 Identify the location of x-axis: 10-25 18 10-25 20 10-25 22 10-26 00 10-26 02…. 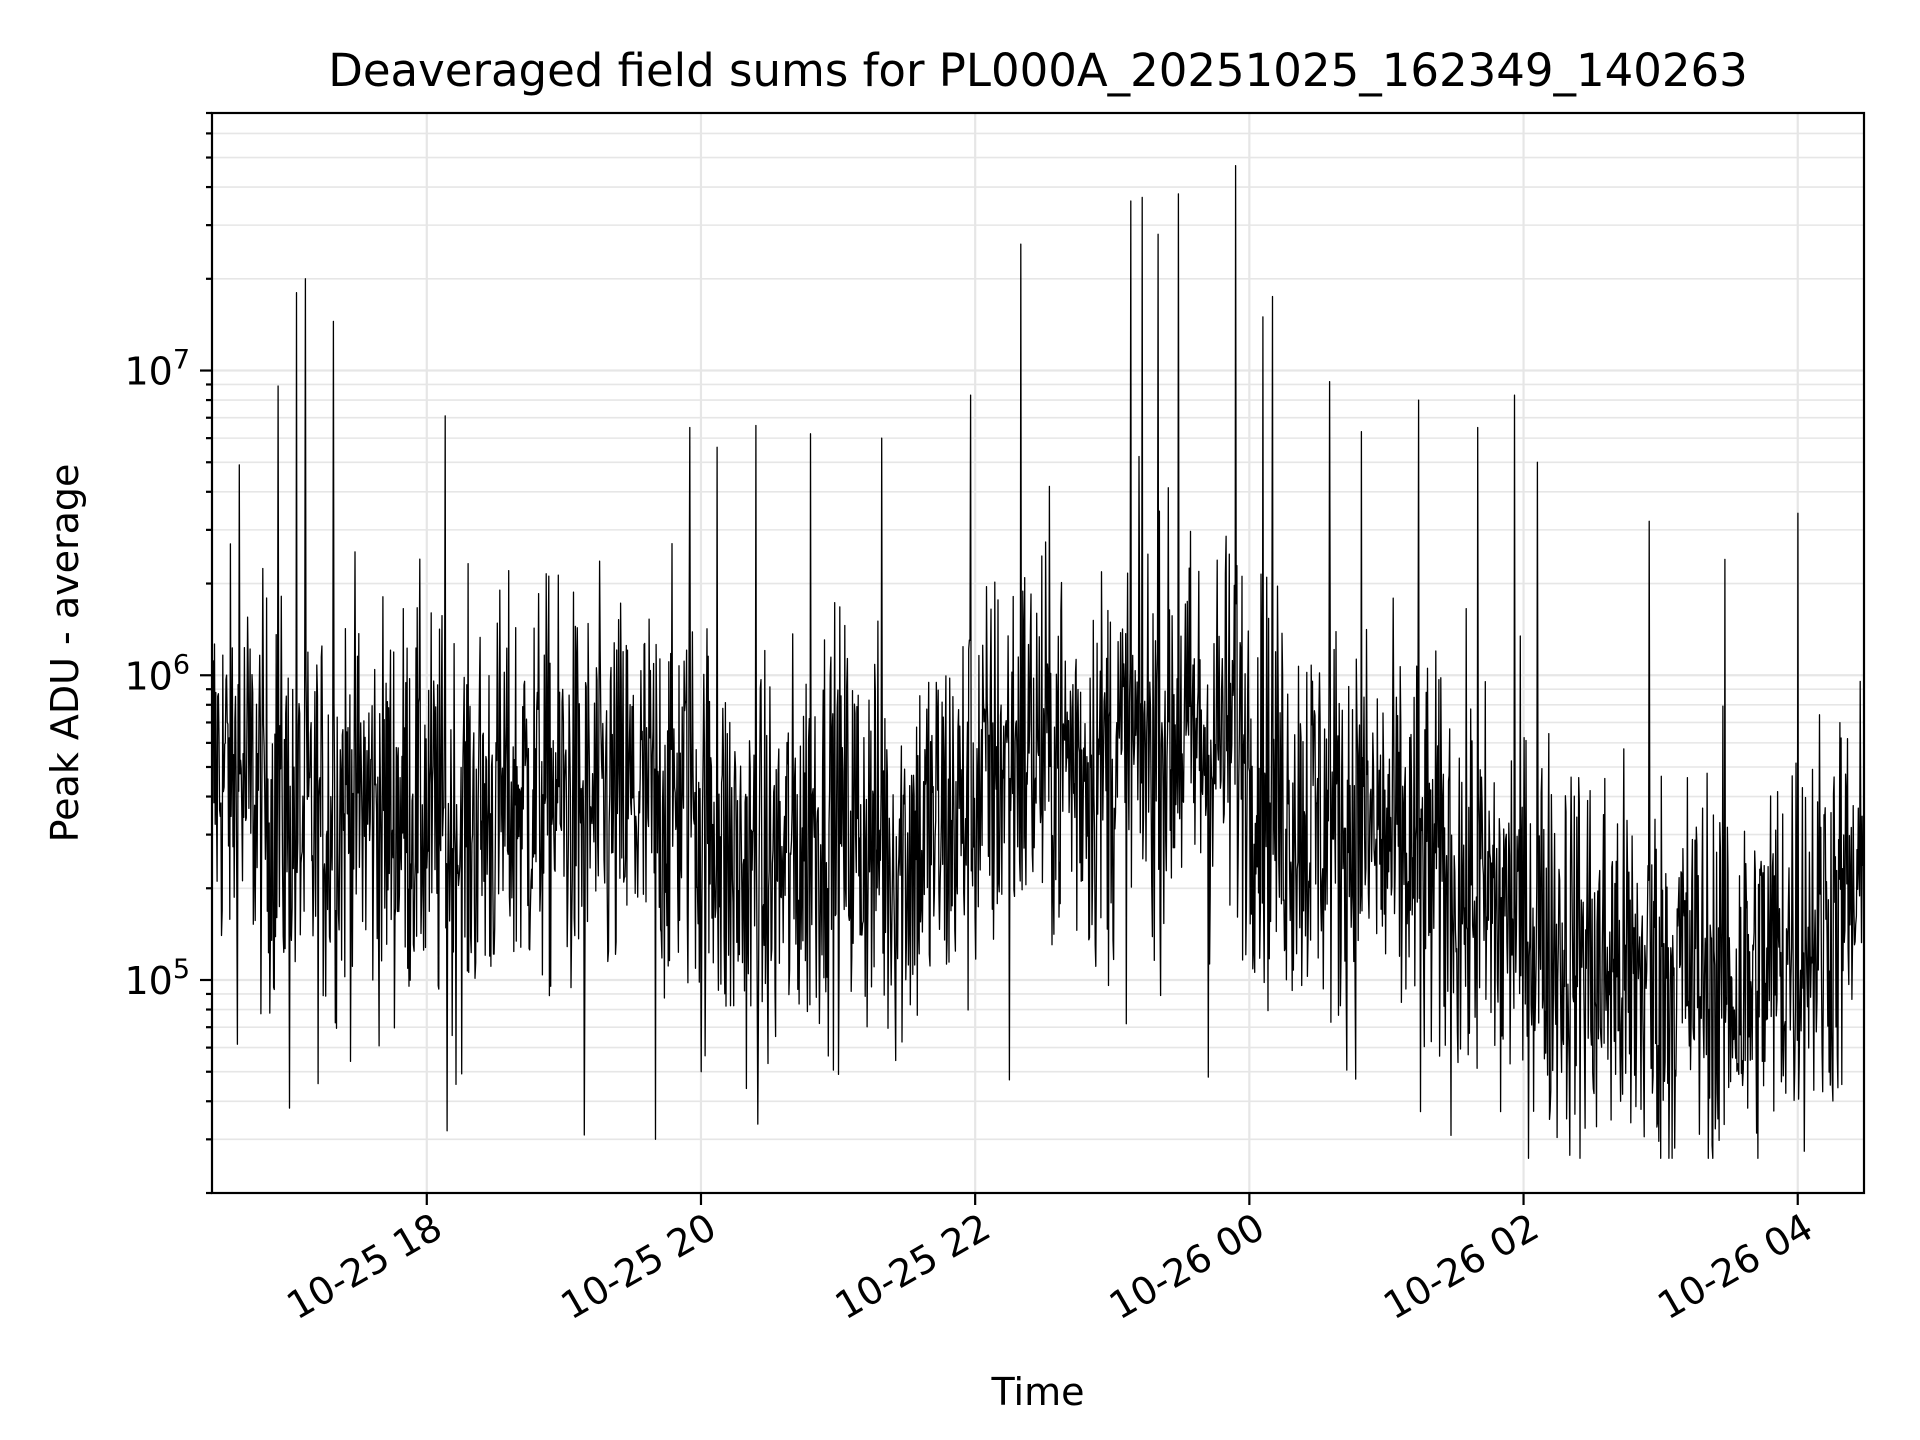
(1049, 1260).